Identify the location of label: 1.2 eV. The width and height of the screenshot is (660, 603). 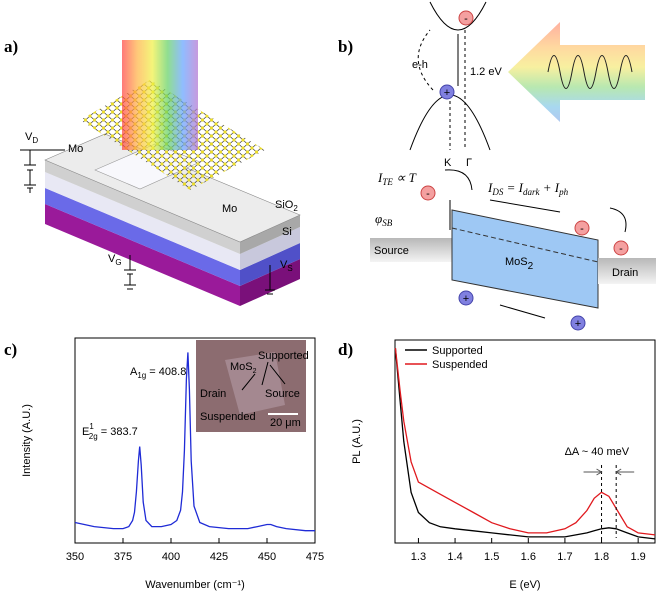
(486, 72).